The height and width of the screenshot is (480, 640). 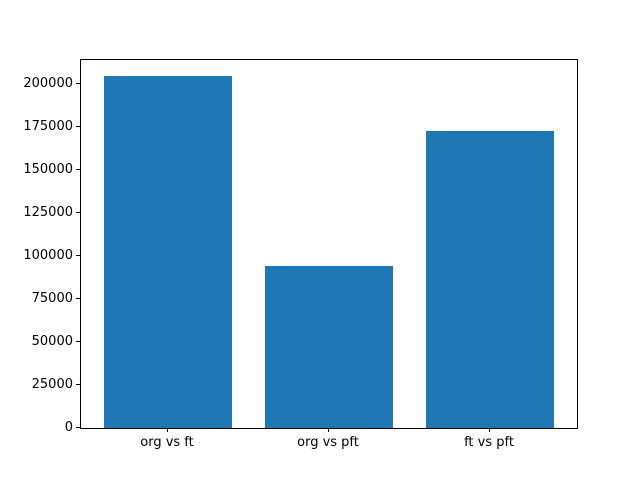 I want to click on y-tick-label: 125000, so click(x=48, y=212).